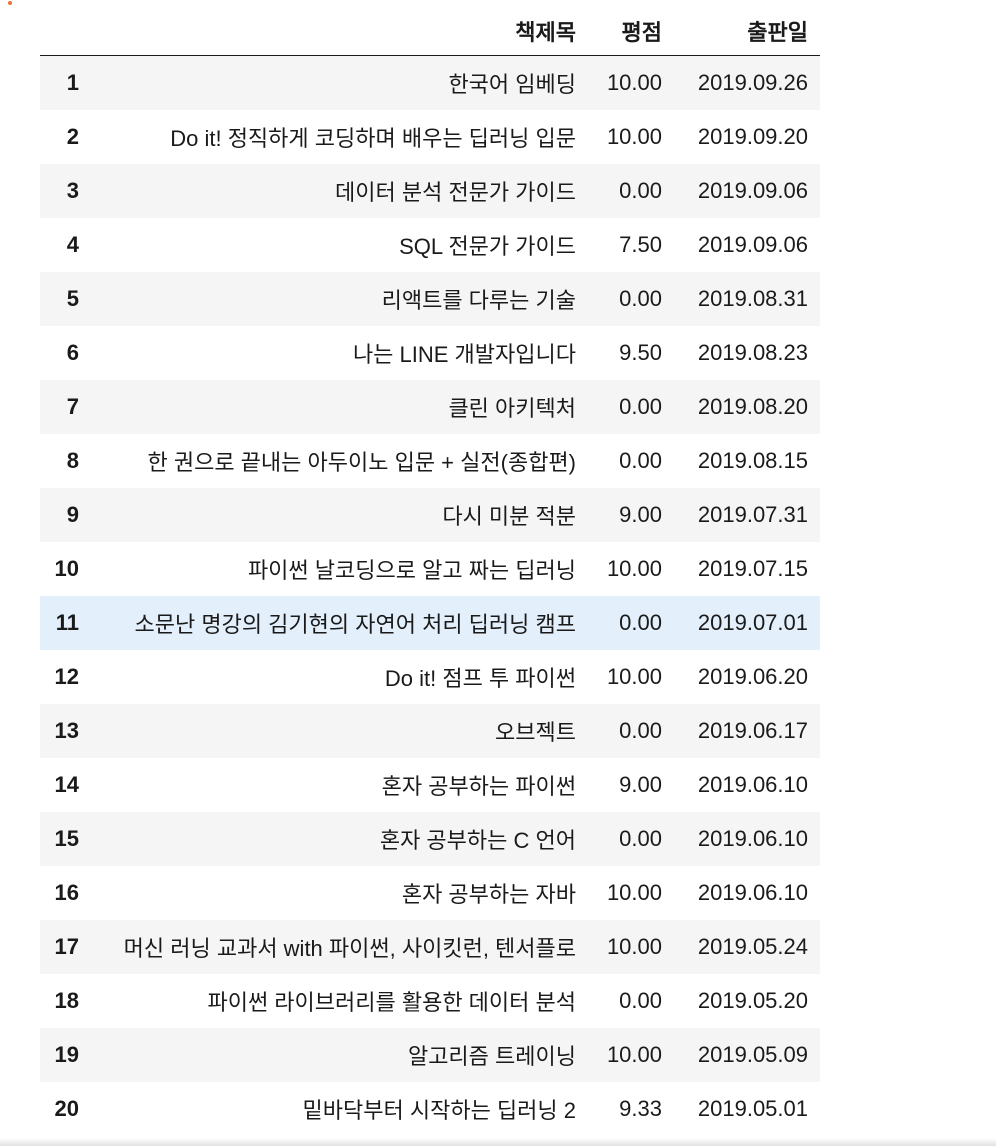  What do you see at coordinates (752, 136) in the screenshot?
I see `publish-date-cell: 2019.09.20` at bounding box center [752, 136].